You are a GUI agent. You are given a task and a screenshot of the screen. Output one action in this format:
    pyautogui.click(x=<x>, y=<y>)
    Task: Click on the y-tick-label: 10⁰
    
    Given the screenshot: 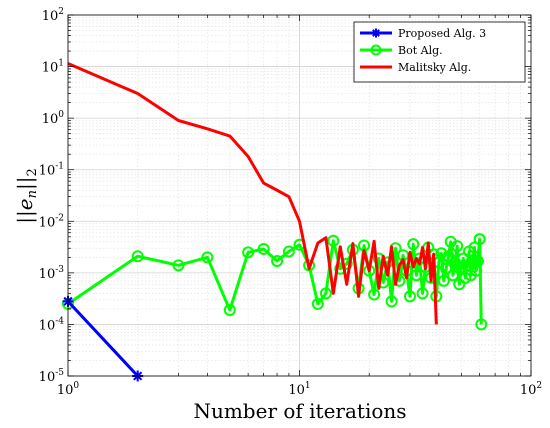 What is the action you would take?
    pyautogui.click(x=53, y=118)
    